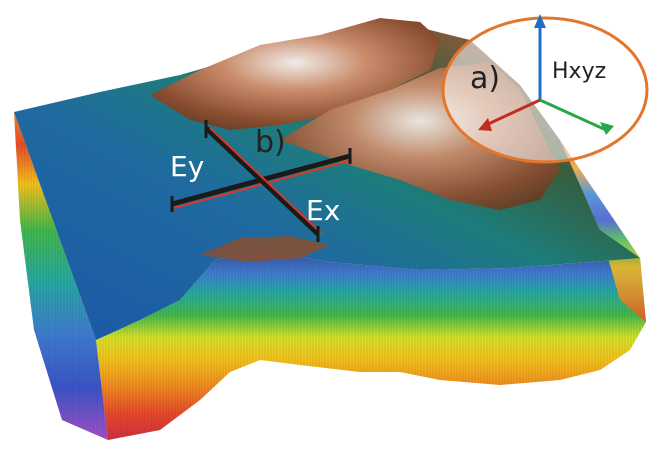  Describe the element at coordinates (61, 276) in the screenshot. I see `block-left-face-hatch` at that location.